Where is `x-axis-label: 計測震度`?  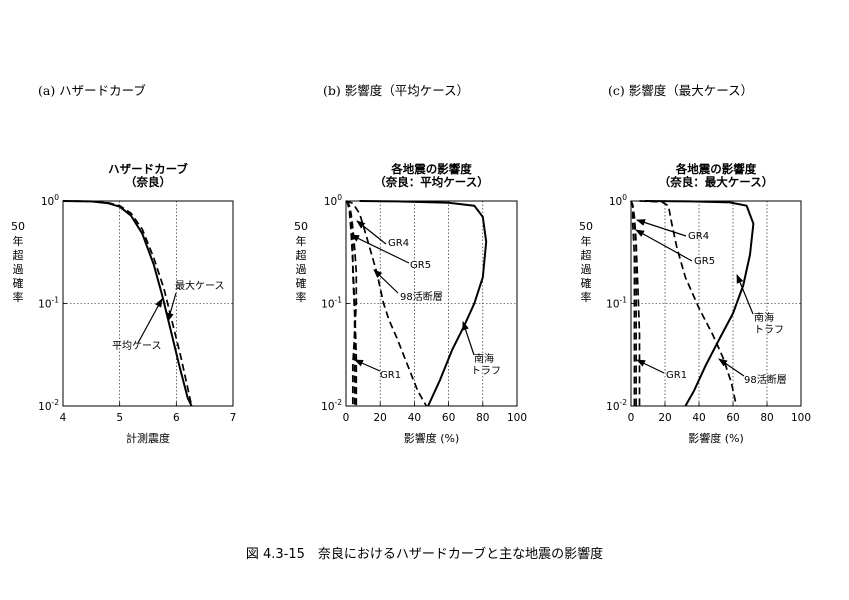 x-axis-label: 計測震度 is located at coordinates (148, 438).